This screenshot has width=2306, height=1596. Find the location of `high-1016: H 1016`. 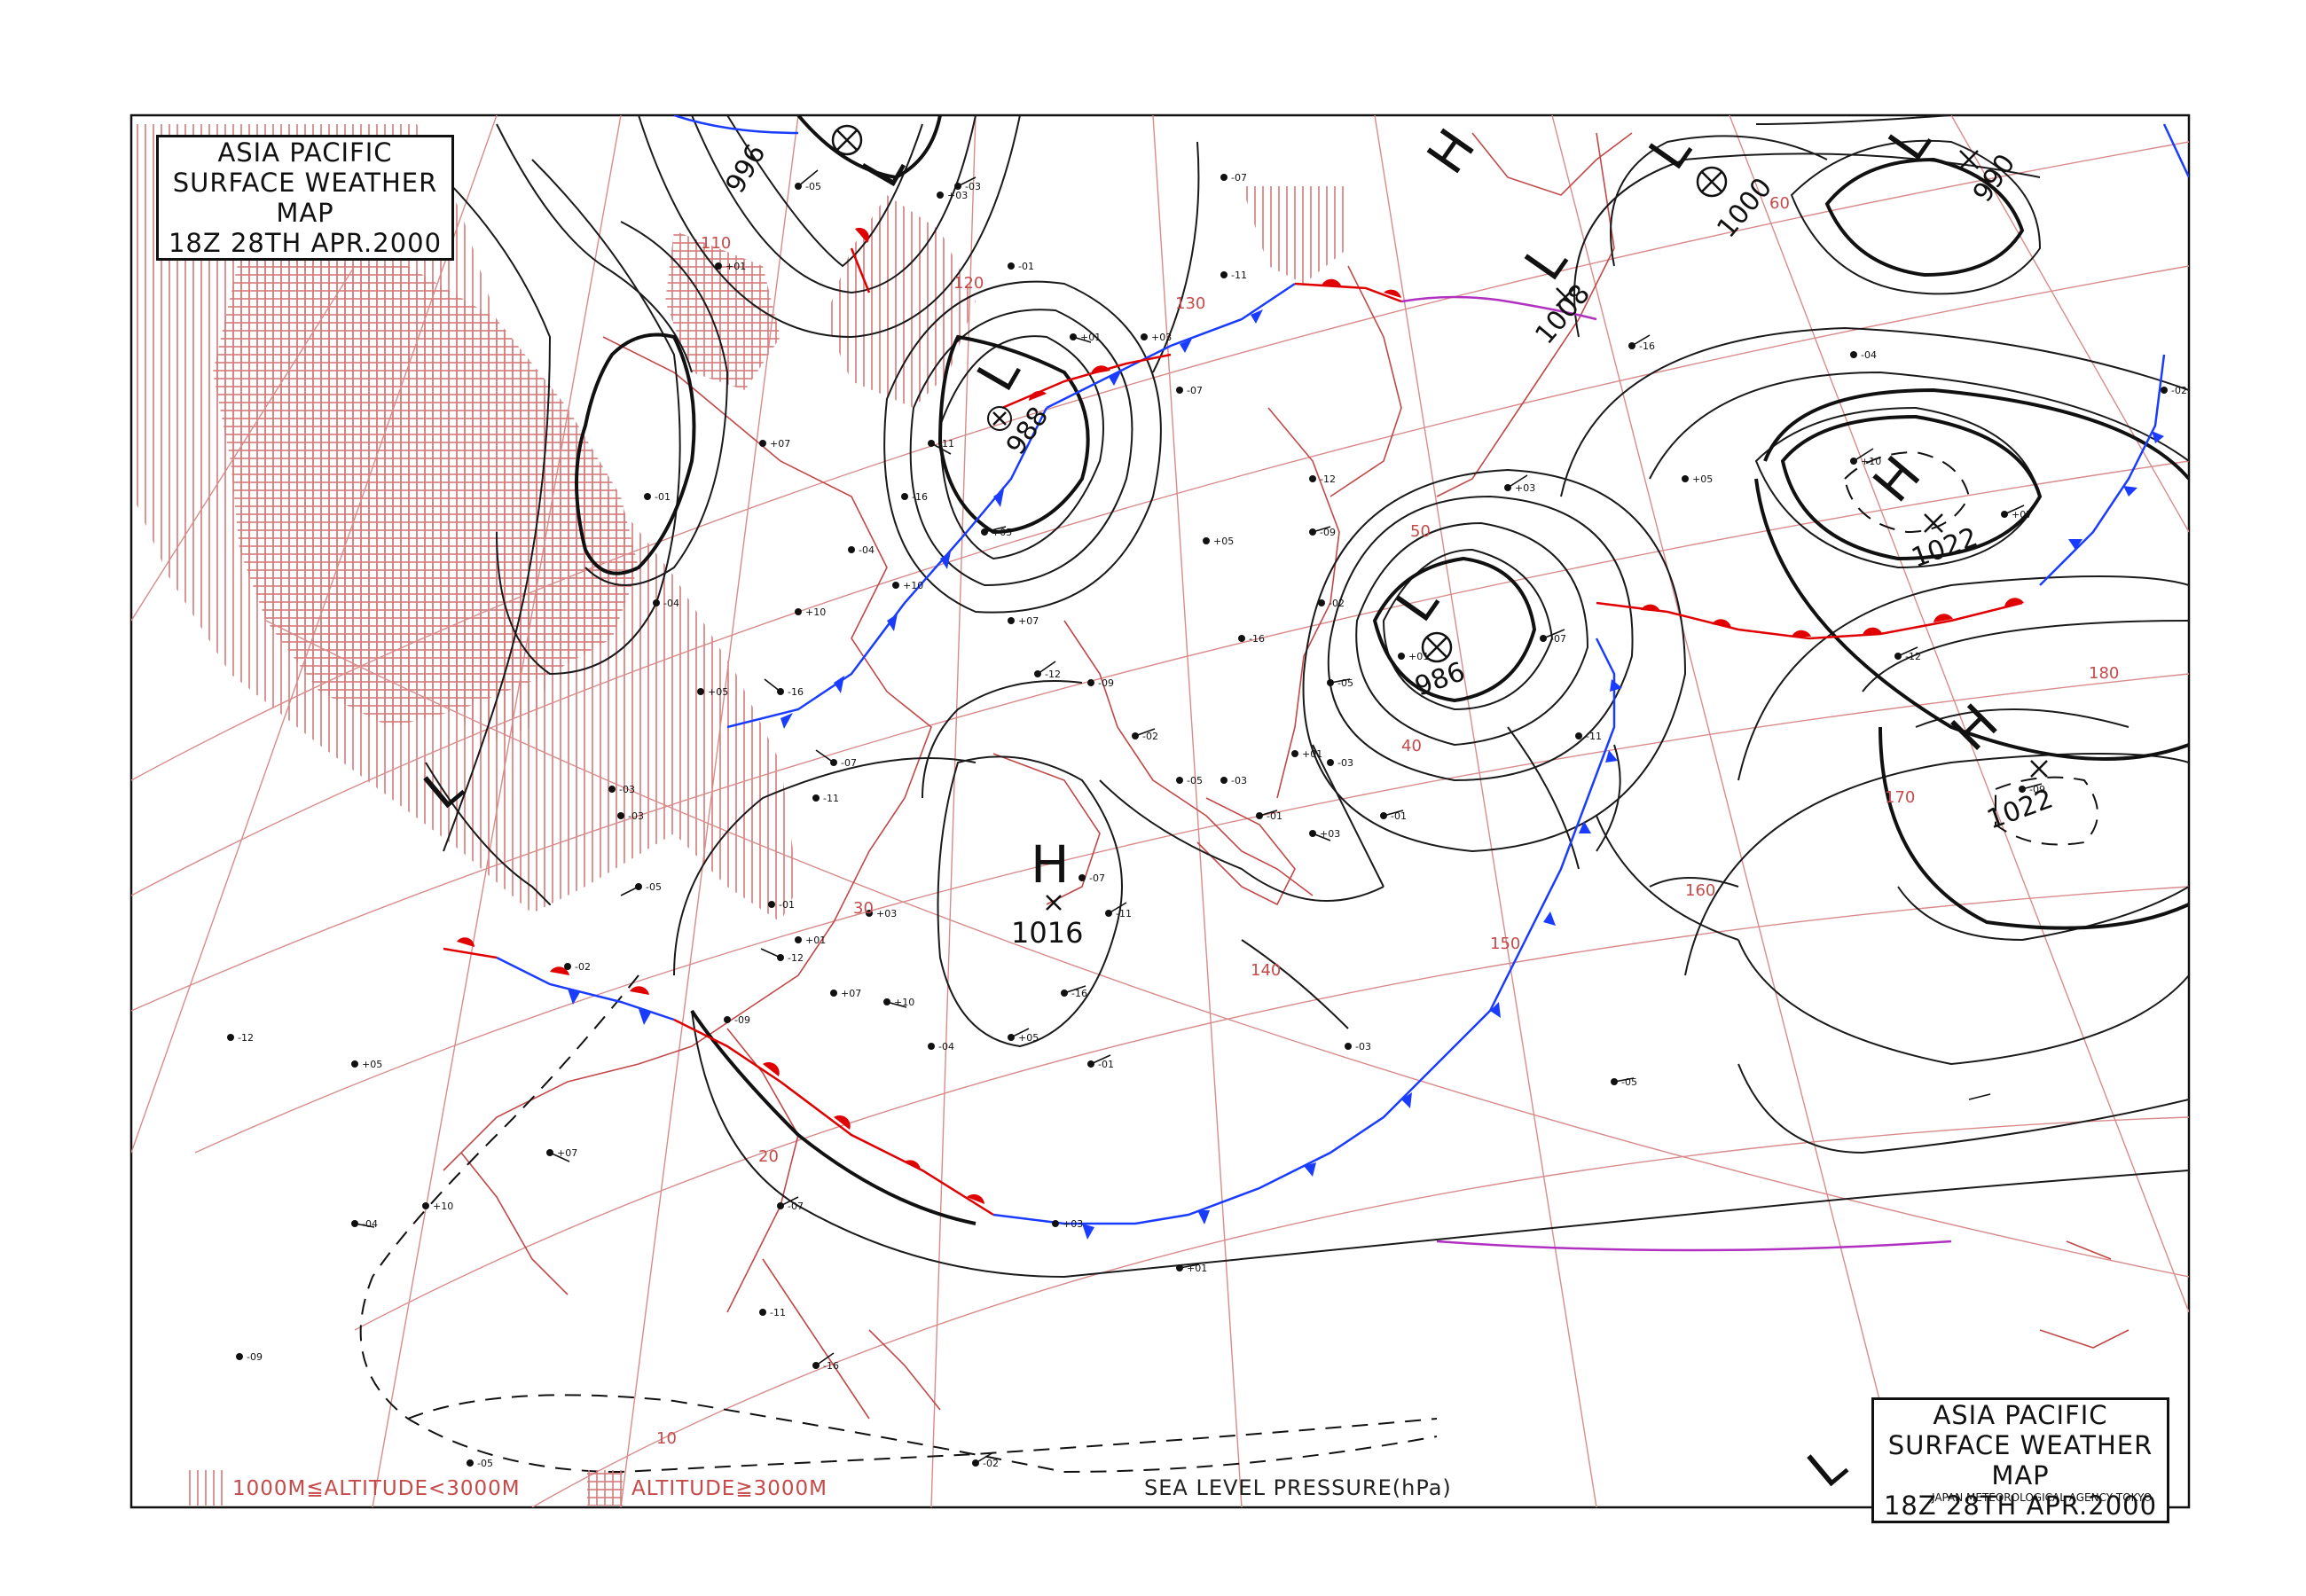

high-1016: H 1016 is located at coordinates (1047, 892).